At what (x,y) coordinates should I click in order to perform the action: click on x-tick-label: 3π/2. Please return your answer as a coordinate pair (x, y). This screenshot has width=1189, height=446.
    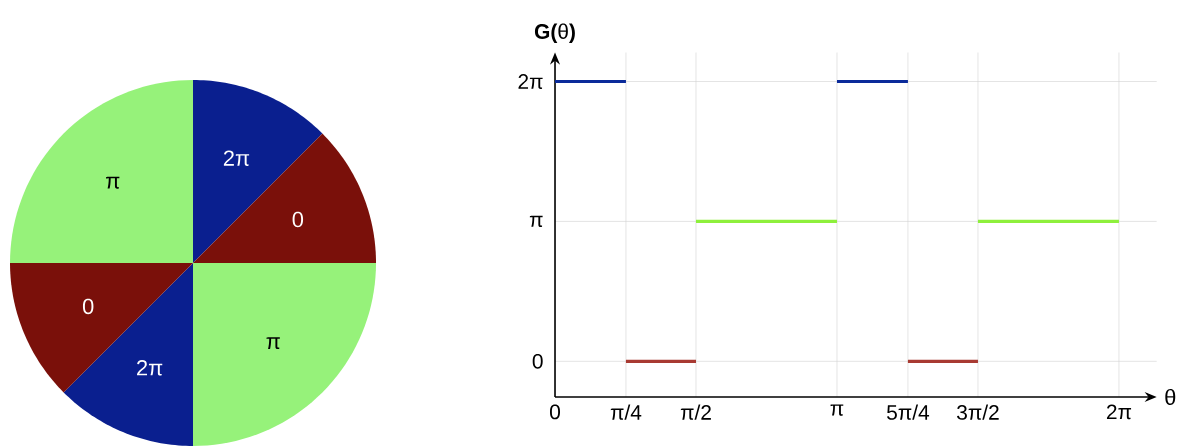
    Looking at the image, I should click on (978, 412).